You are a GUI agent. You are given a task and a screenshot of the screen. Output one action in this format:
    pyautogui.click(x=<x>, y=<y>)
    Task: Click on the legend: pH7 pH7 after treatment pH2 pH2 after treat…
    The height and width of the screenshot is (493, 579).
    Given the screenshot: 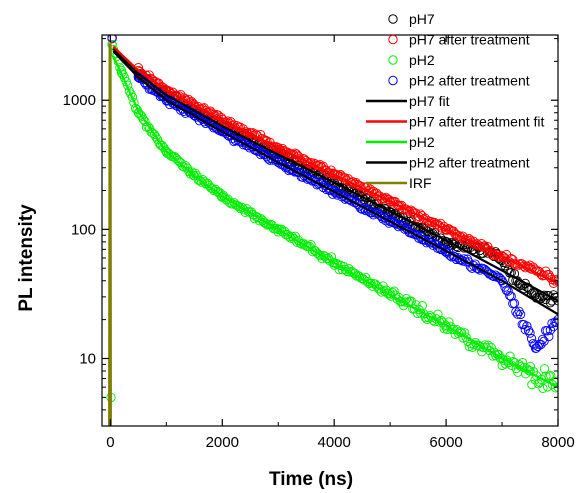 What is the action you would take?
    pyautogui.click(x=455, y=101)
    